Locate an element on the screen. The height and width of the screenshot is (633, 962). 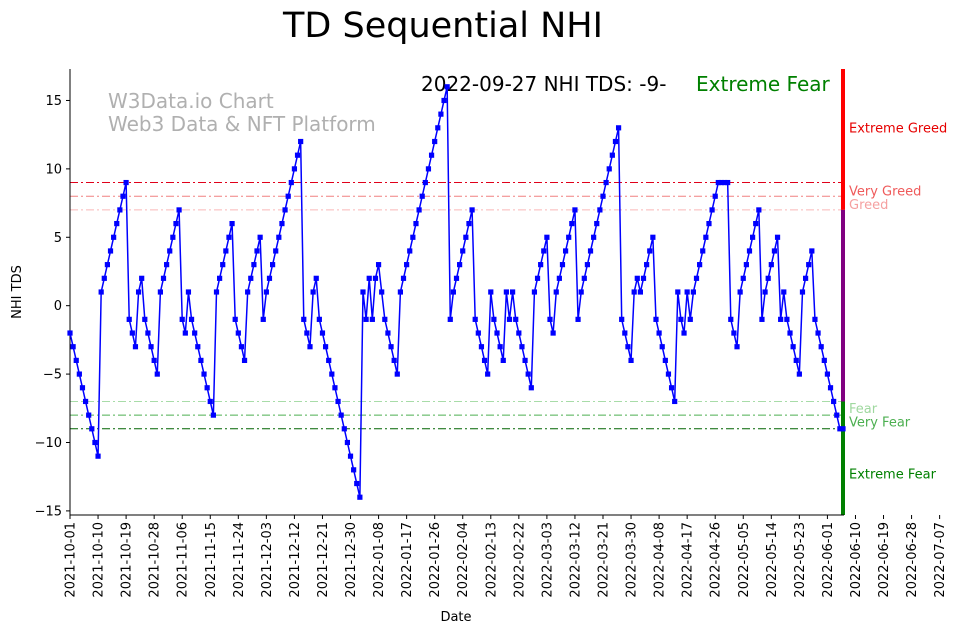
y-tick-label: 15 is located at coordinates (53, 101).